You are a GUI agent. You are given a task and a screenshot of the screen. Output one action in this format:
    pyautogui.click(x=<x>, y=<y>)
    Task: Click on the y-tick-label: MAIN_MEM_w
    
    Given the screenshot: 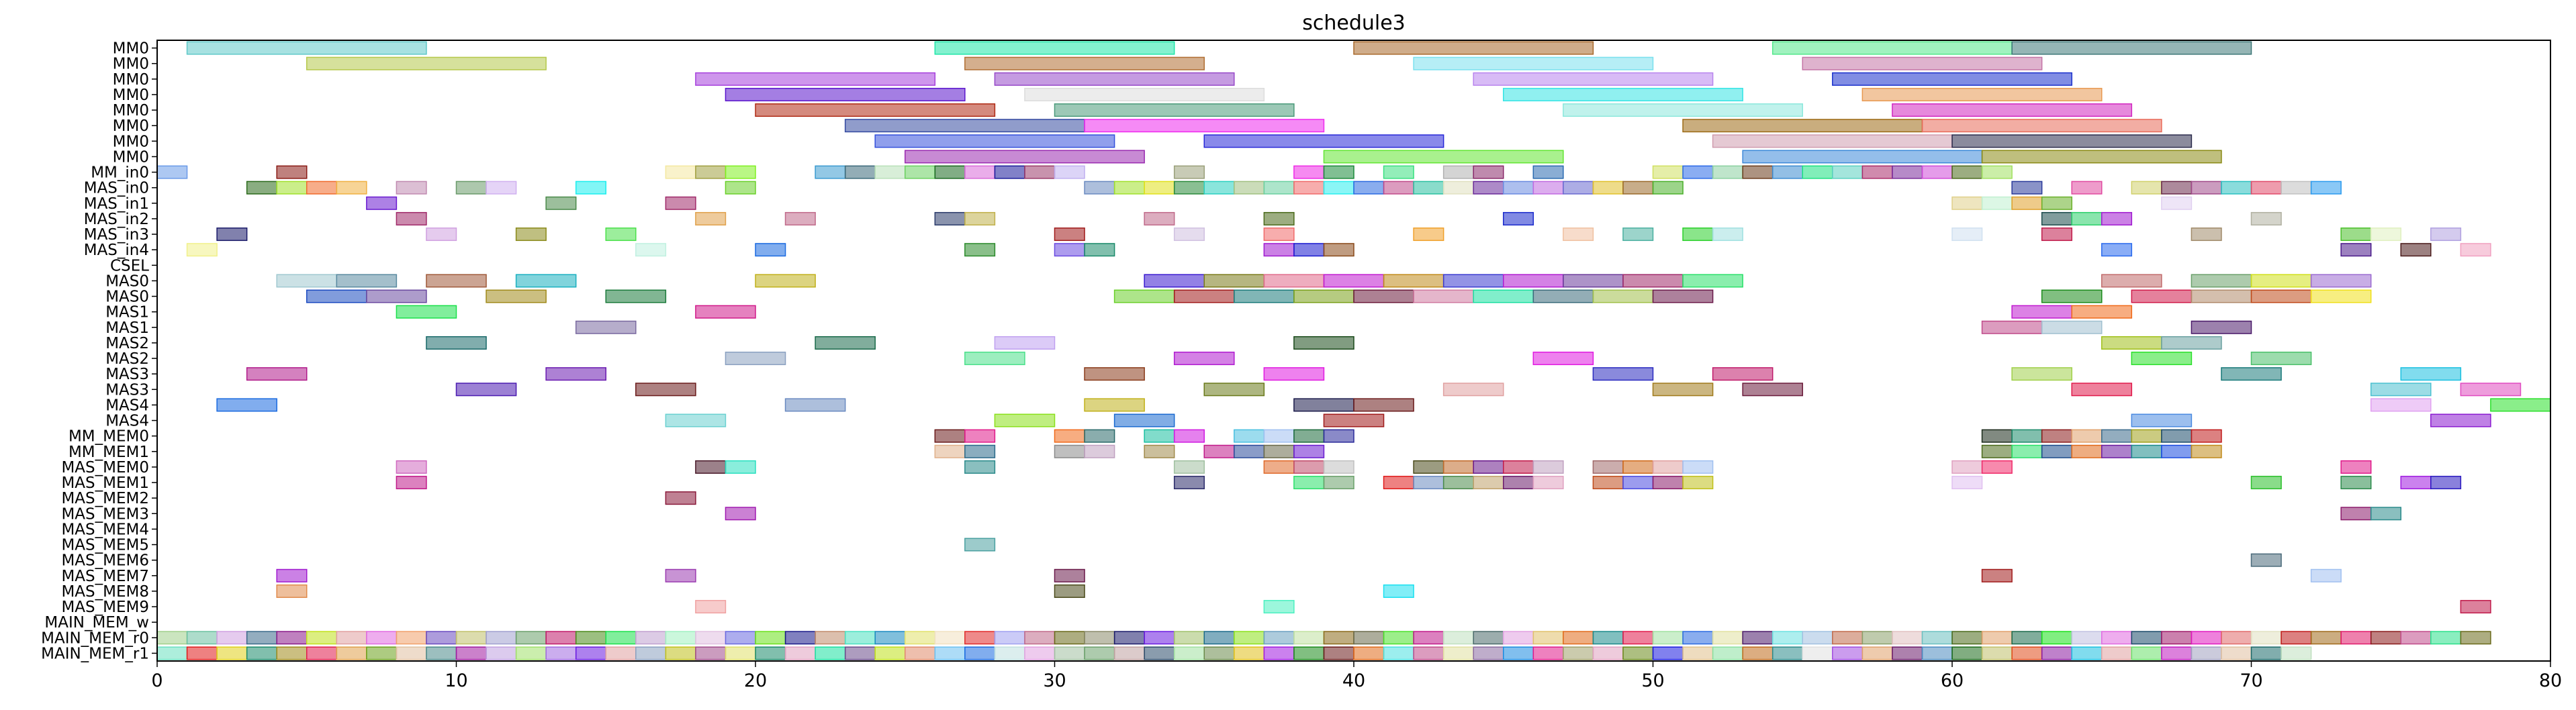 What is the action you would take?
    pyautogui.click(x=96, y=622)
    